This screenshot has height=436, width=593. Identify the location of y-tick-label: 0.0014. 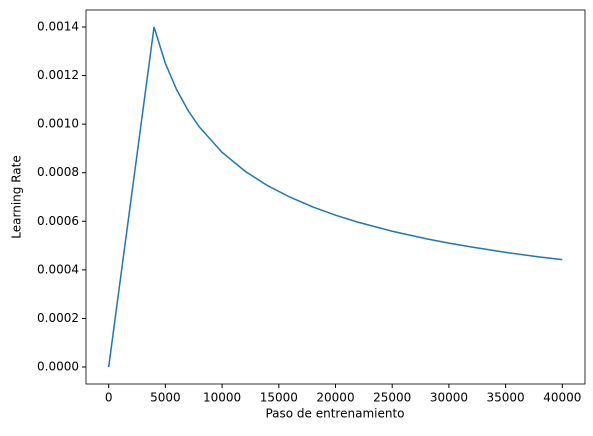
(58, 27).